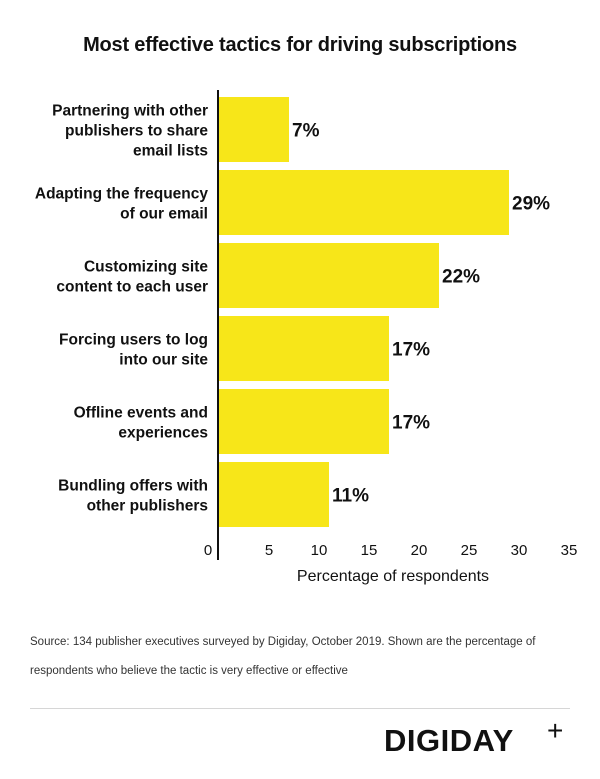 The image size is (600, 779). Describe the element at coordinates (141, 423) in the screenshot. I see `category-label-4: Offline events and experiences` at that location.